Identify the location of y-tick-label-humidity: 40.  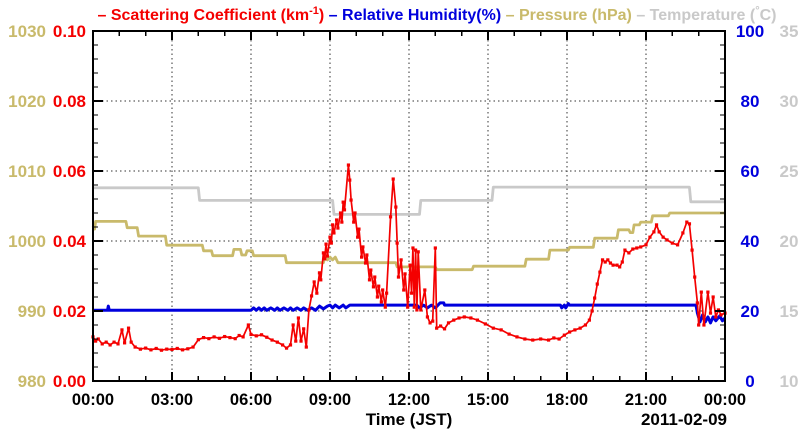
(750, 241).